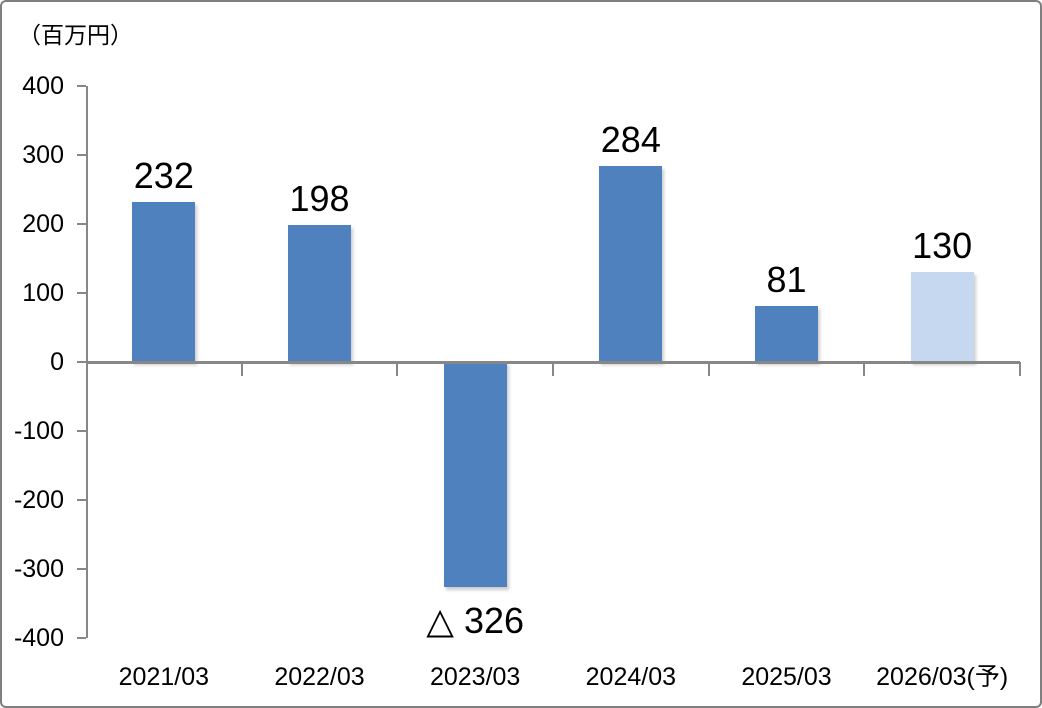 This screenshot has height=708, width=1042. Describe the element at coordinates (43, 293) in the screenshot. I see `y-axis-tick-label: 100` at that location.